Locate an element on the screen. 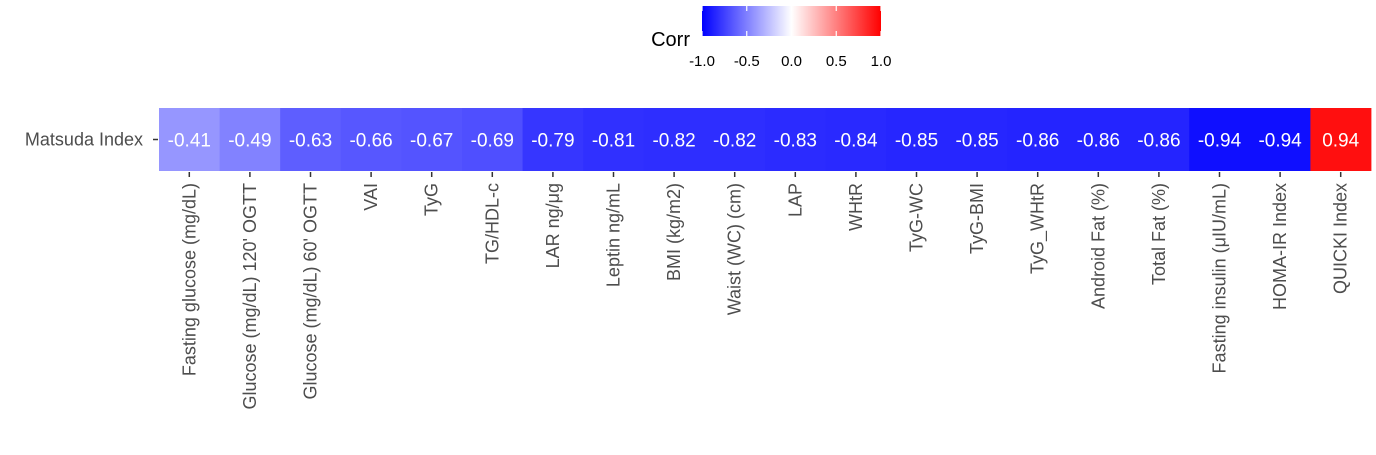 This screenshot has height=455, width=1376. column-label: LAP is located at coordinates (795, 200).